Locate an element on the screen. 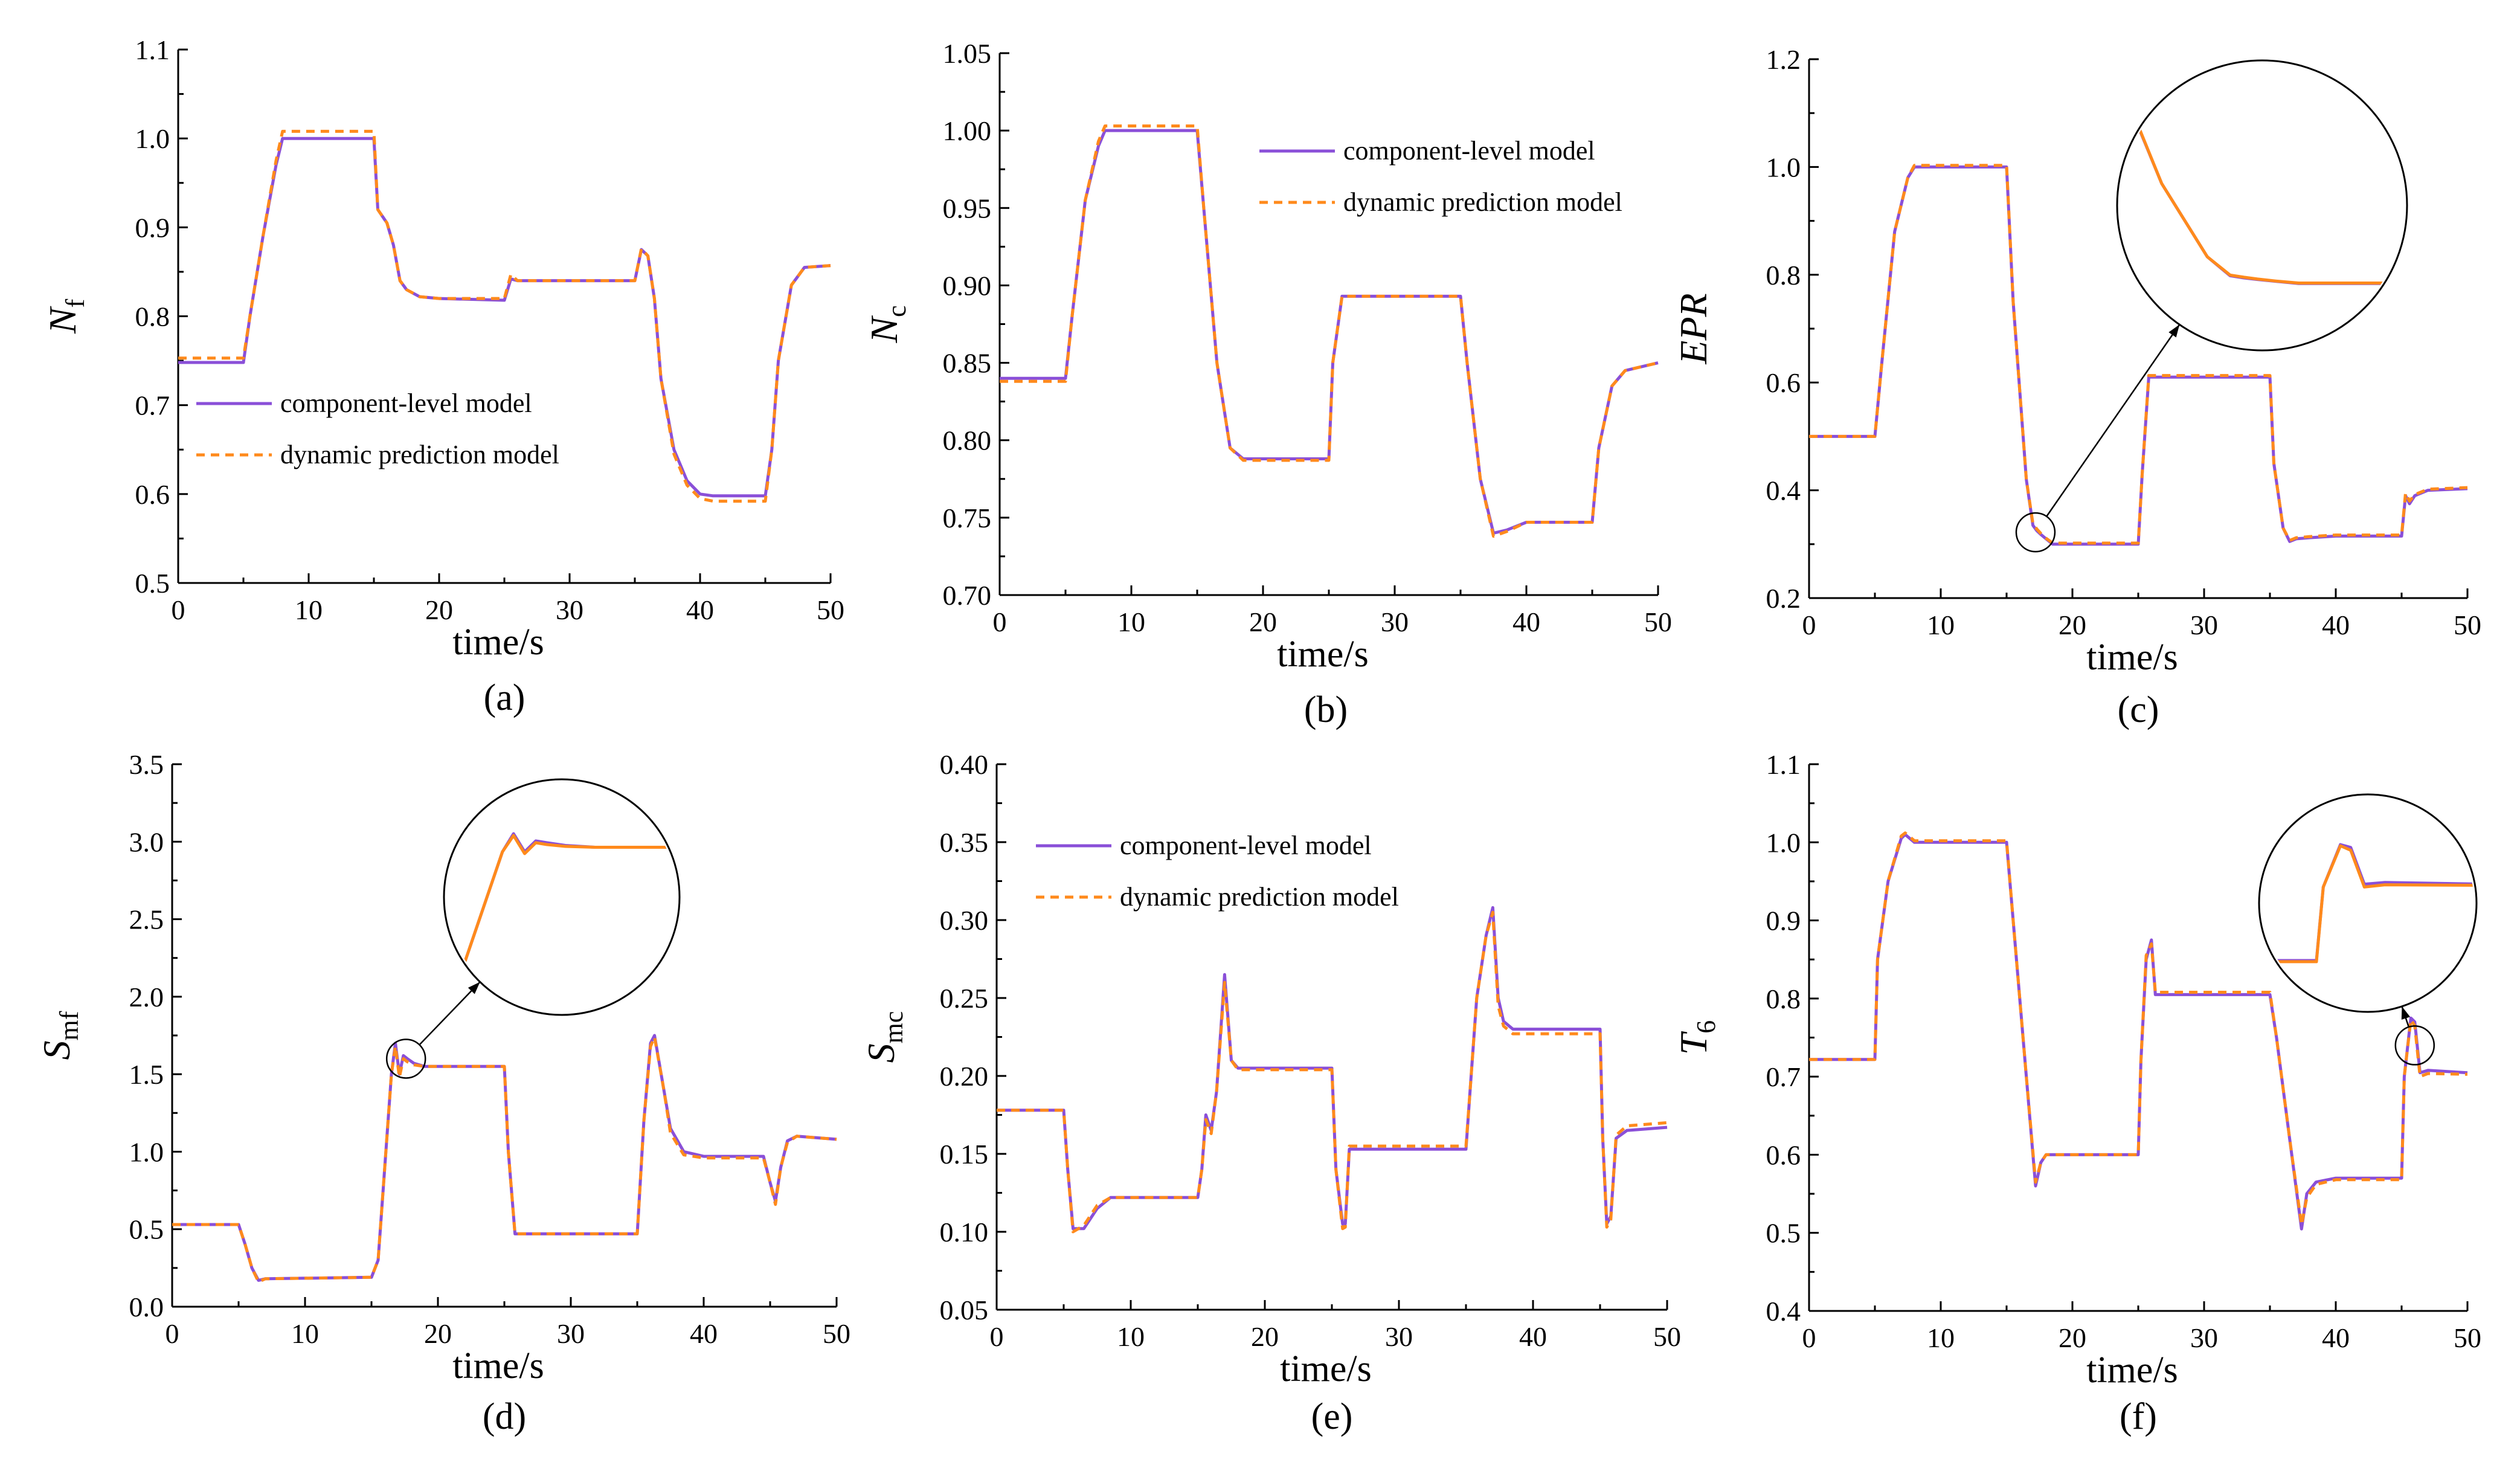 This screenshot has width=2520, height=1468. y-tick-label: 3.5 is located at coordinates (146, 764).